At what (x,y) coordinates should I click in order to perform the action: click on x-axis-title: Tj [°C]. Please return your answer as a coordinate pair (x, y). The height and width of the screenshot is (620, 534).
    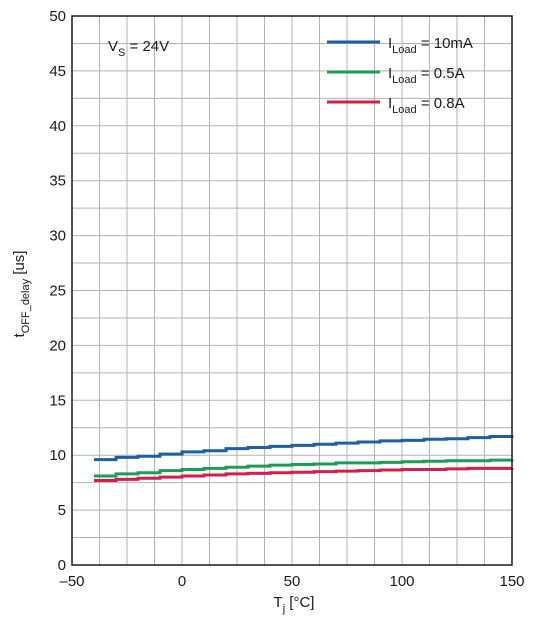
    Looking at the image, I should click on (294, 604).